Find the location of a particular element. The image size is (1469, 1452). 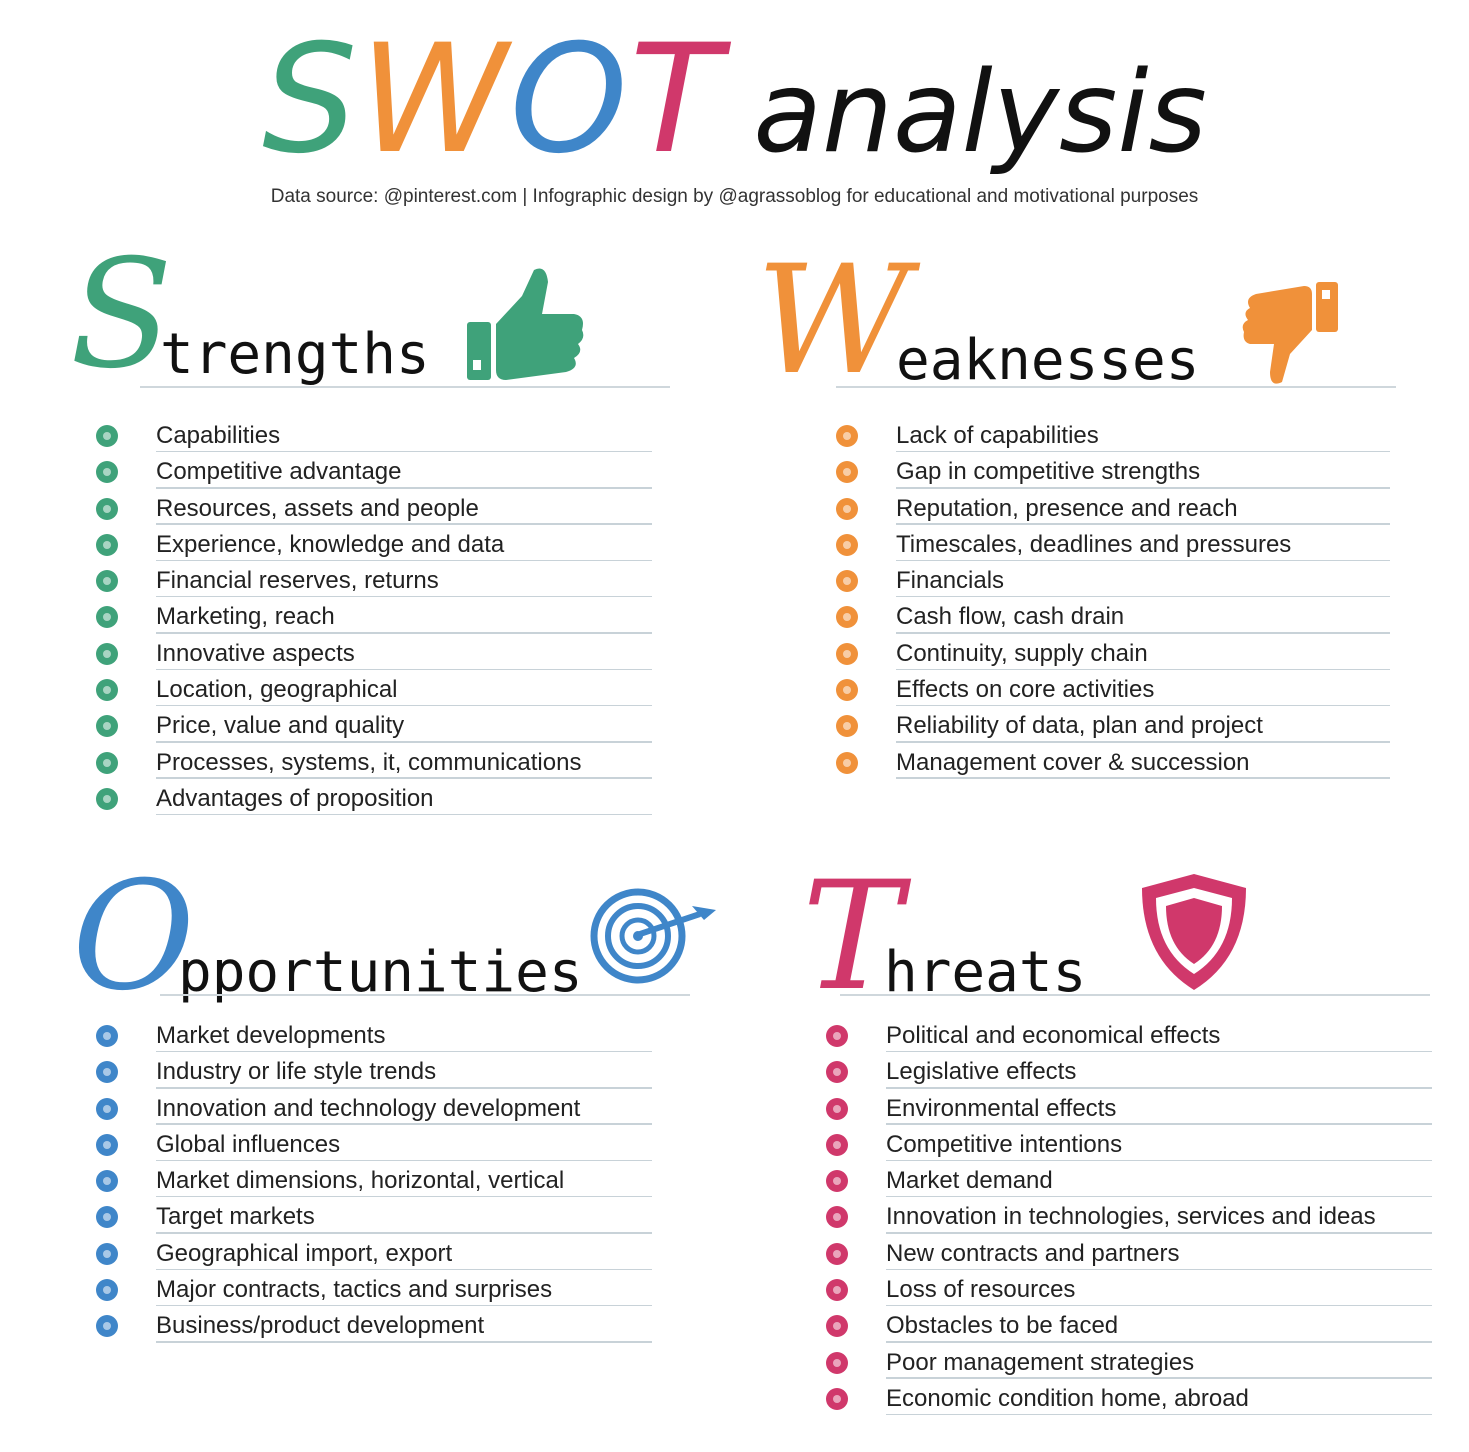

strengths-item-text: Marketing, reach is located at coordinates (245, 617).